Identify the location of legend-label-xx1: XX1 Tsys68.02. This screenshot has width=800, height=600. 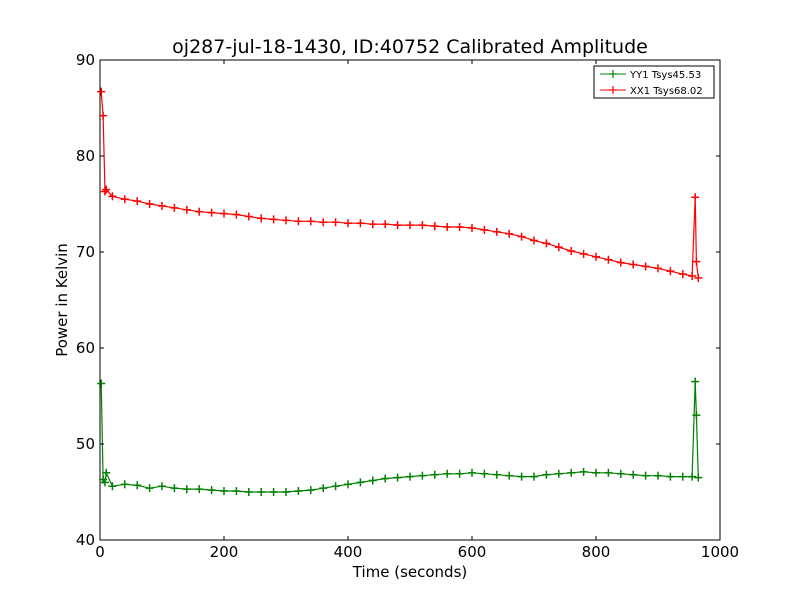
(666, 91).